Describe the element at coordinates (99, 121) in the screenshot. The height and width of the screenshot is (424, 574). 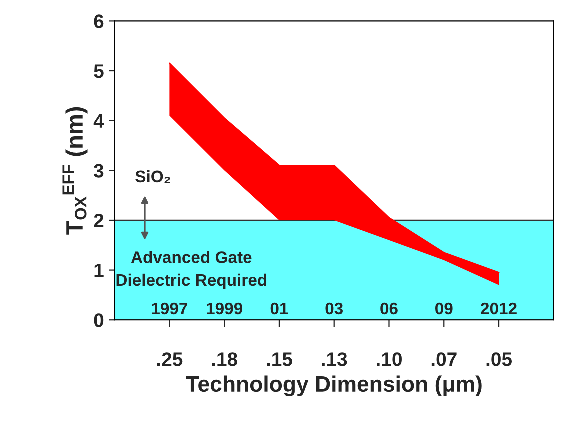
I see `y-tick-label: 4` at that location.